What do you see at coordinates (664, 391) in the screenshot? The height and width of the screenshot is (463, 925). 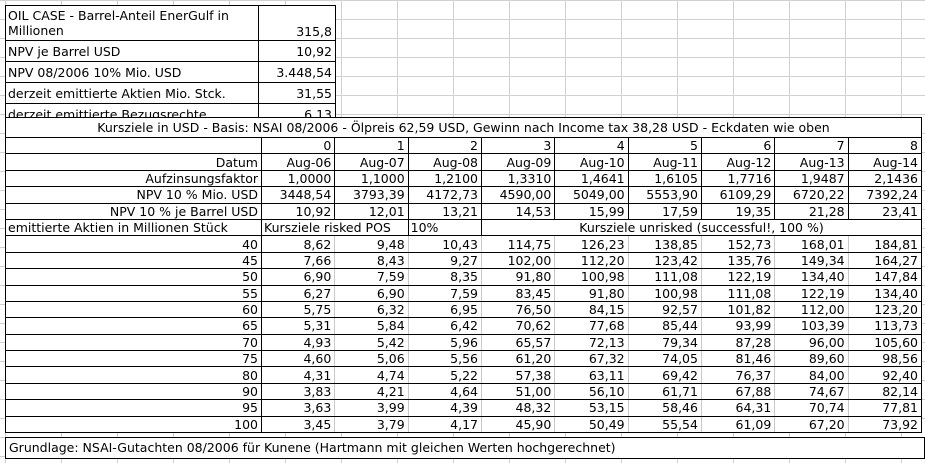 I see `data-cell: 61,71` at bounding box center [664, 391].